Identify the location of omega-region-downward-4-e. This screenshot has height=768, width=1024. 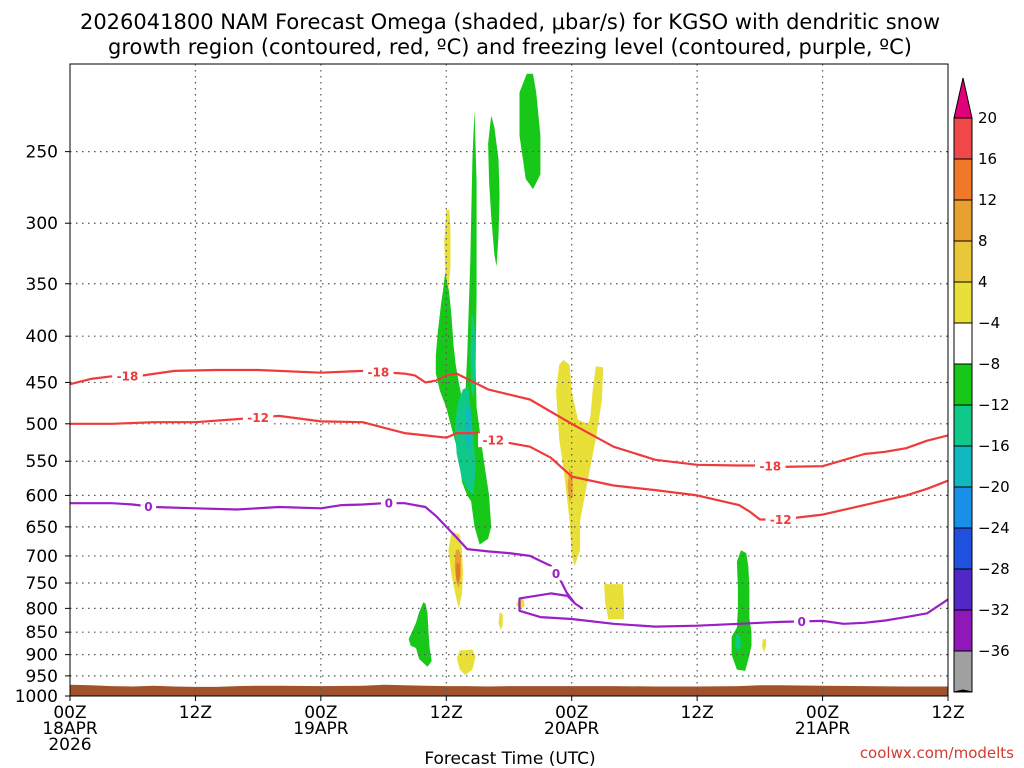
(466, 662).